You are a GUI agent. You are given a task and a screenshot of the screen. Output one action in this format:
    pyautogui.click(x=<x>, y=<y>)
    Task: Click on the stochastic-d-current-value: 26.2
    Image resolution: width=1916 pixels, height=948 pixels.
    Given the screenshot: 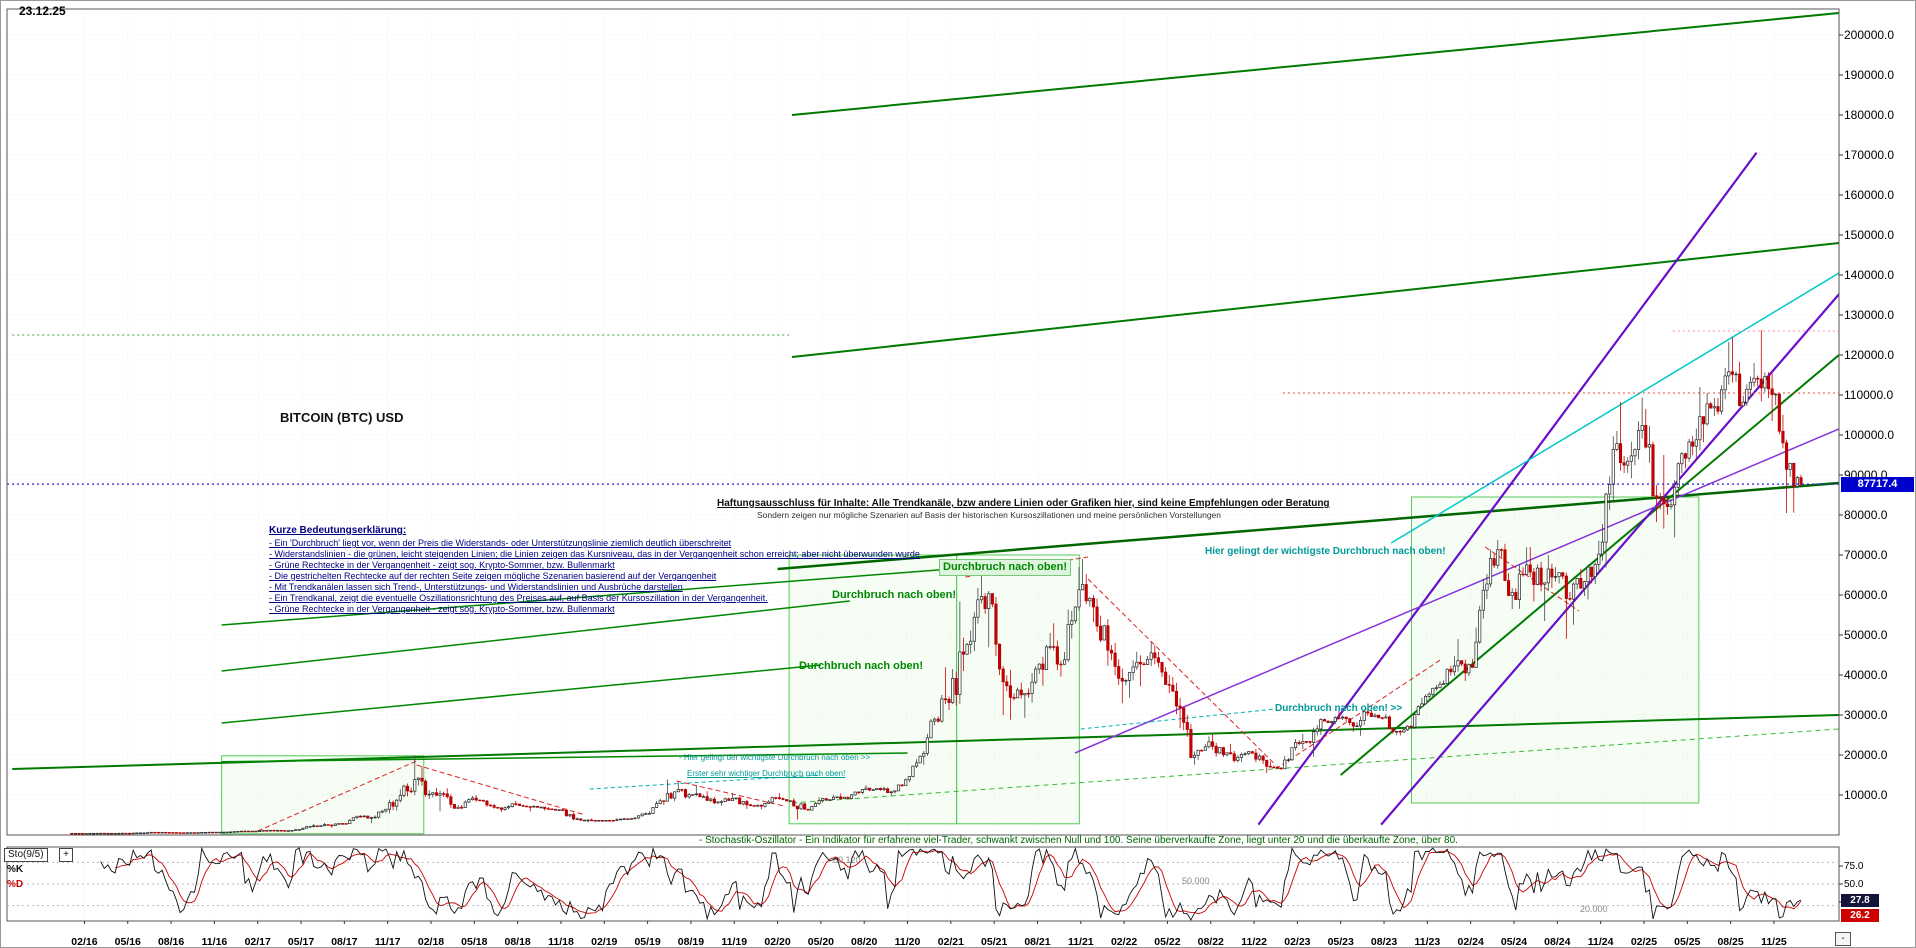 What is the action you would take?
    pyautogui.click(x=1860, y=915)
    